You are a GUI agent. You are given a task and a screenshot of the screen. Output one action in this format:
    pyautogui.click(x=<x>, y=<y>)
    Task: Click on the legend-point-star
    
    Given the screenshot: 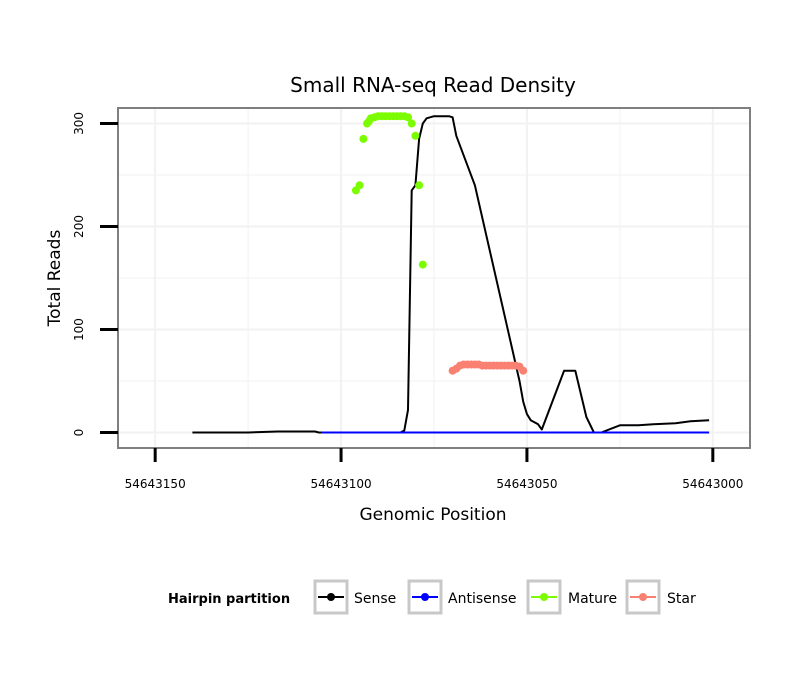 What is the action you would take?
    pyautogui.click(x=643, y=597)
    